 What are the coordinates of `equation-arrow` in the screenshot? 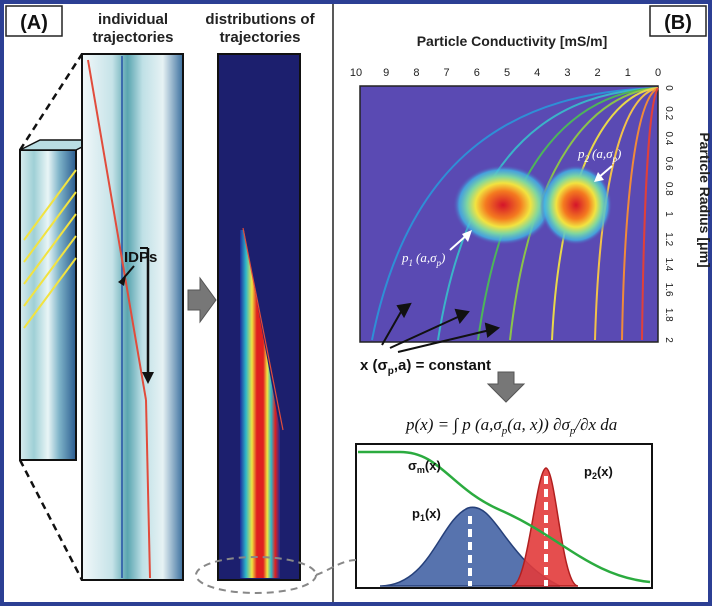 It's located at (506, 387).